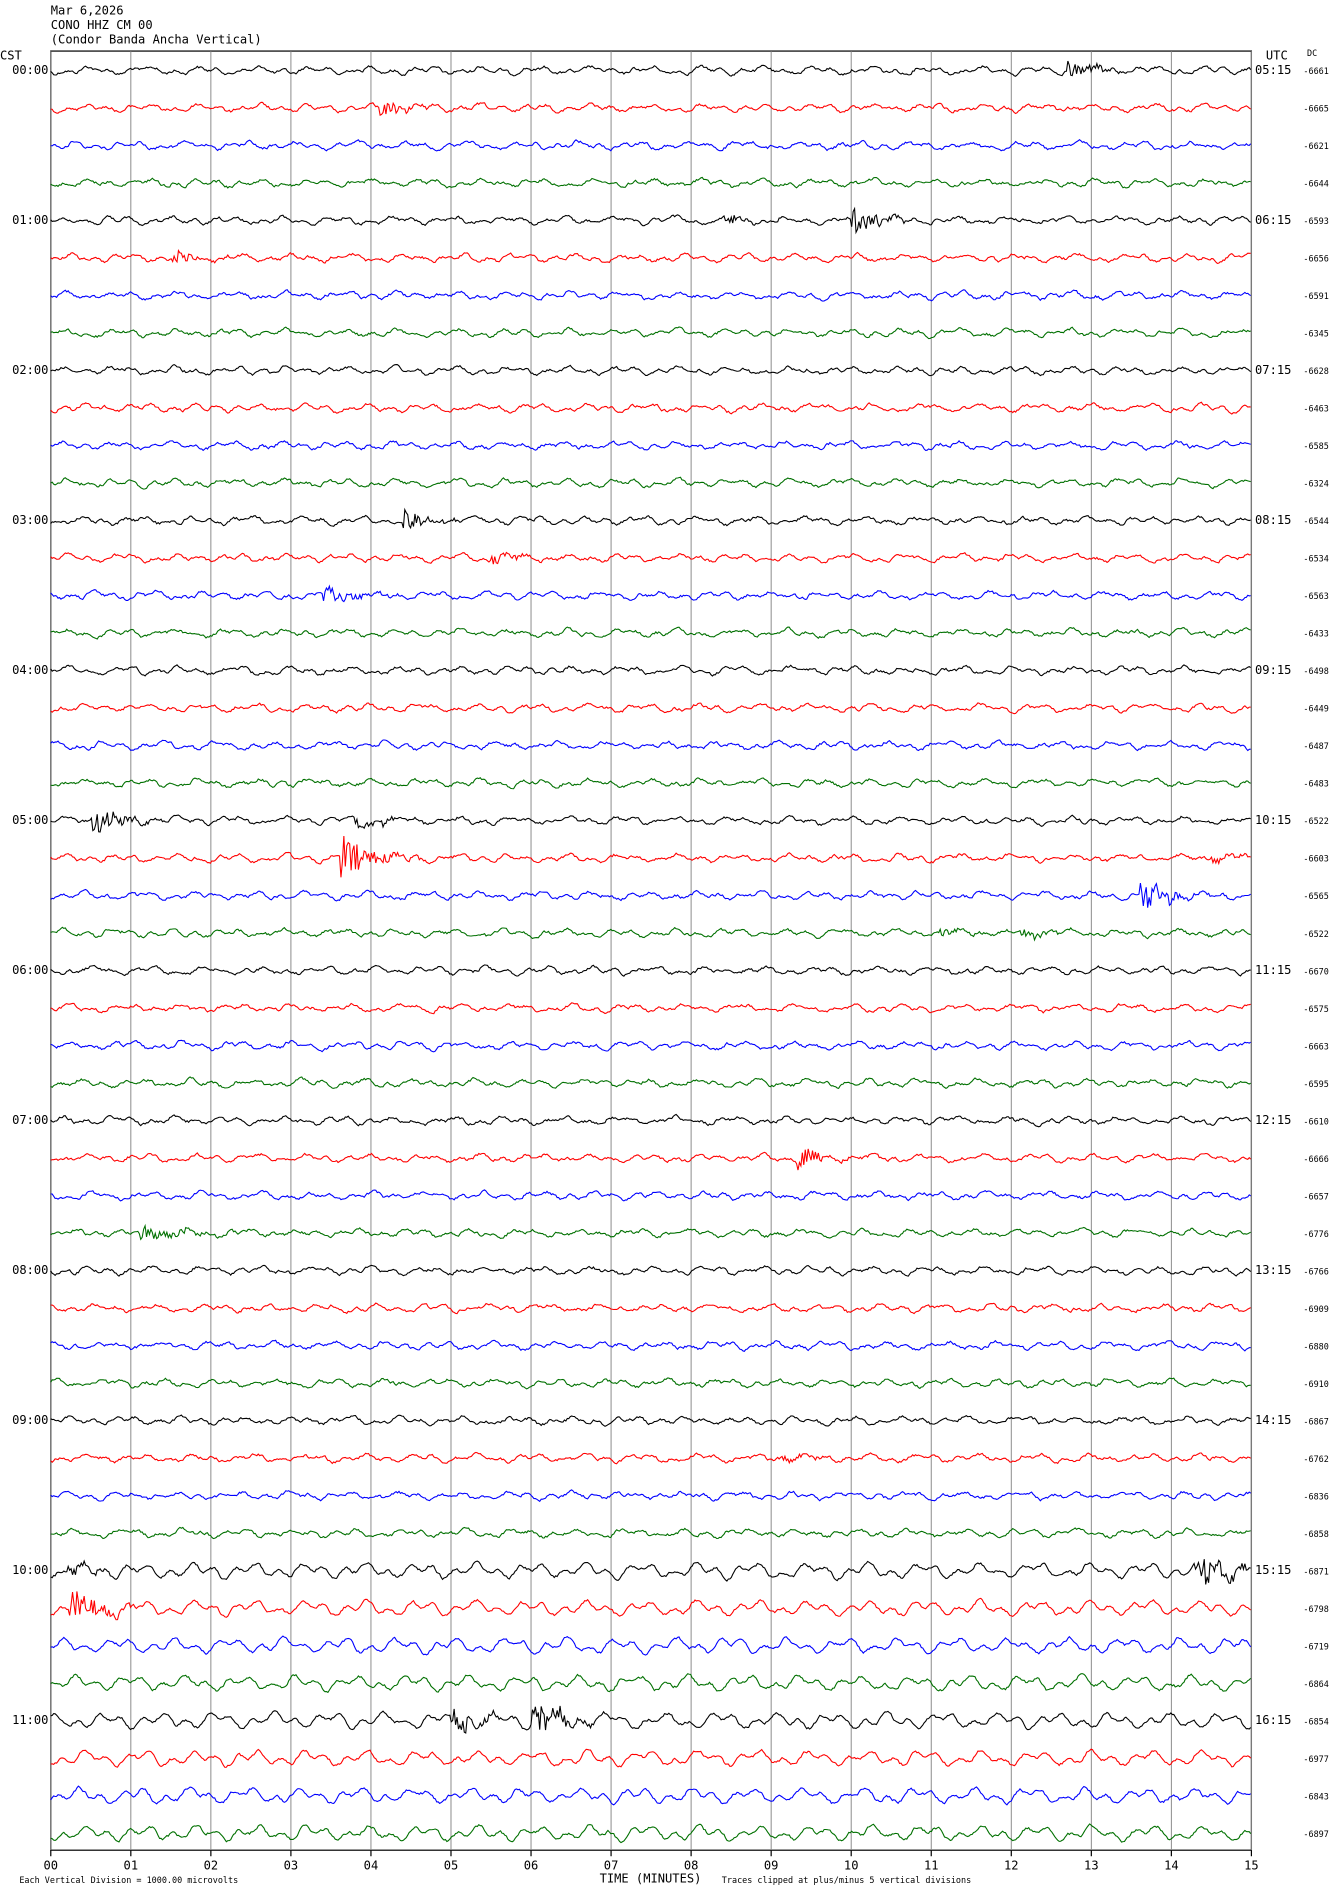 This screenshot has width=1330, height=1894. I want to click on dc-offset: -6433, so click(1315, 634).